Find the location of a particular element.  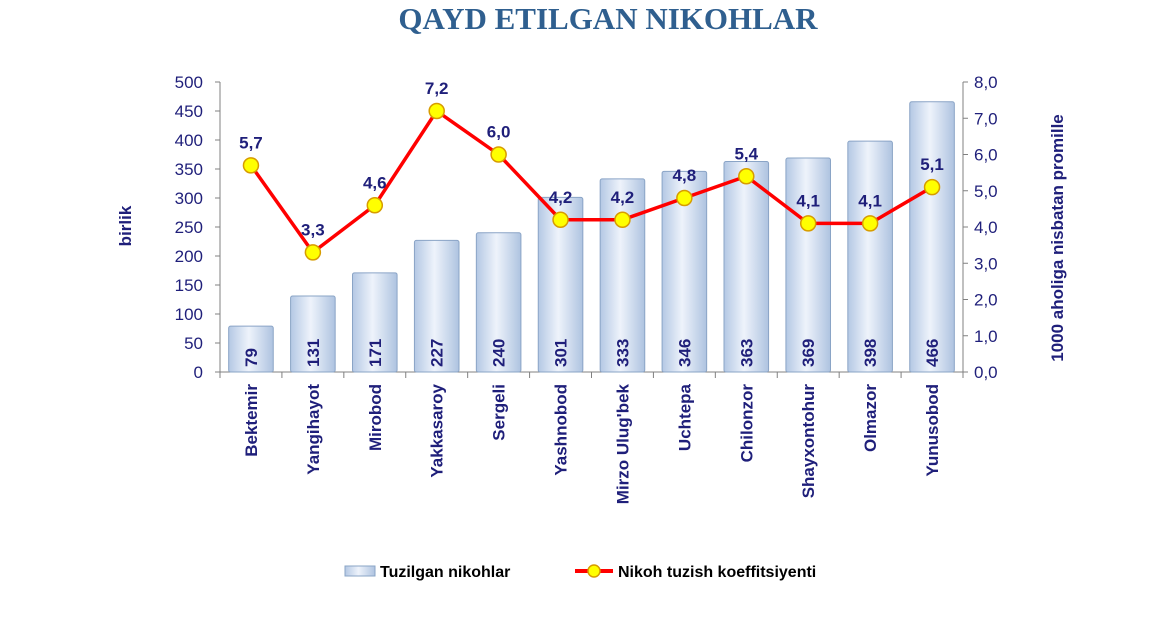

x-category-label: Chilonzor is located at coordinates (746, 423).